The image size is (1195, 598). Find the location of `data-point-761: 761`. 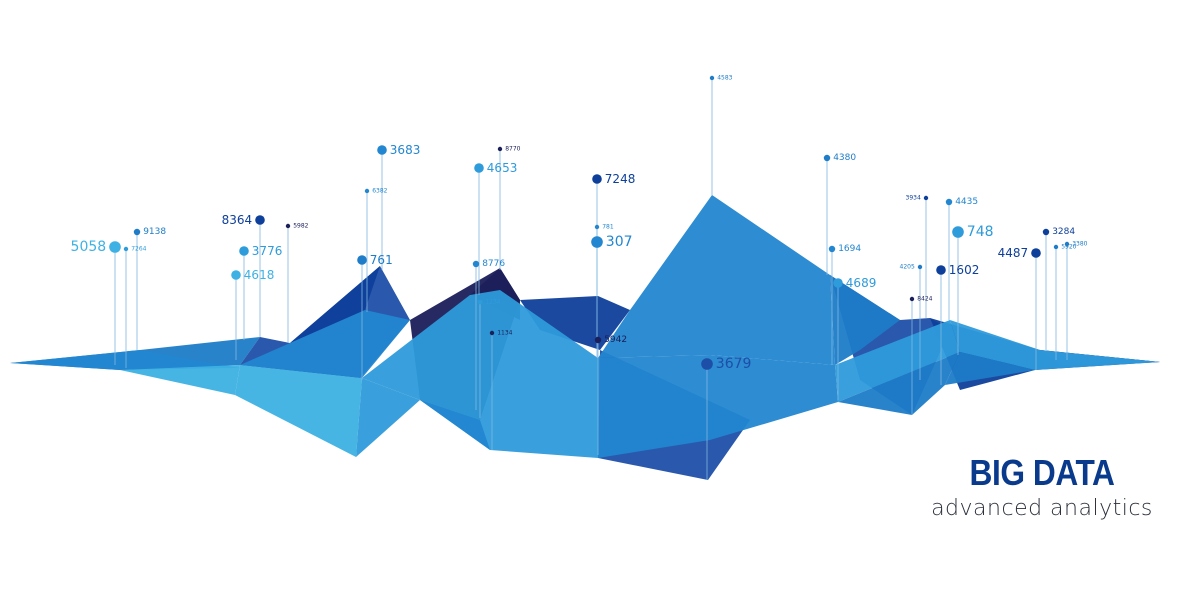

data-point-761: 761 is located at coordinates (375, 260).